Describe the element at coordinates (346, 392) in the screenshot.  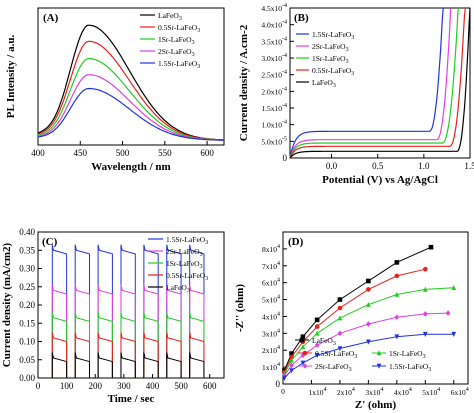
I see `x-tick-label: 2x10⁴` at that location.